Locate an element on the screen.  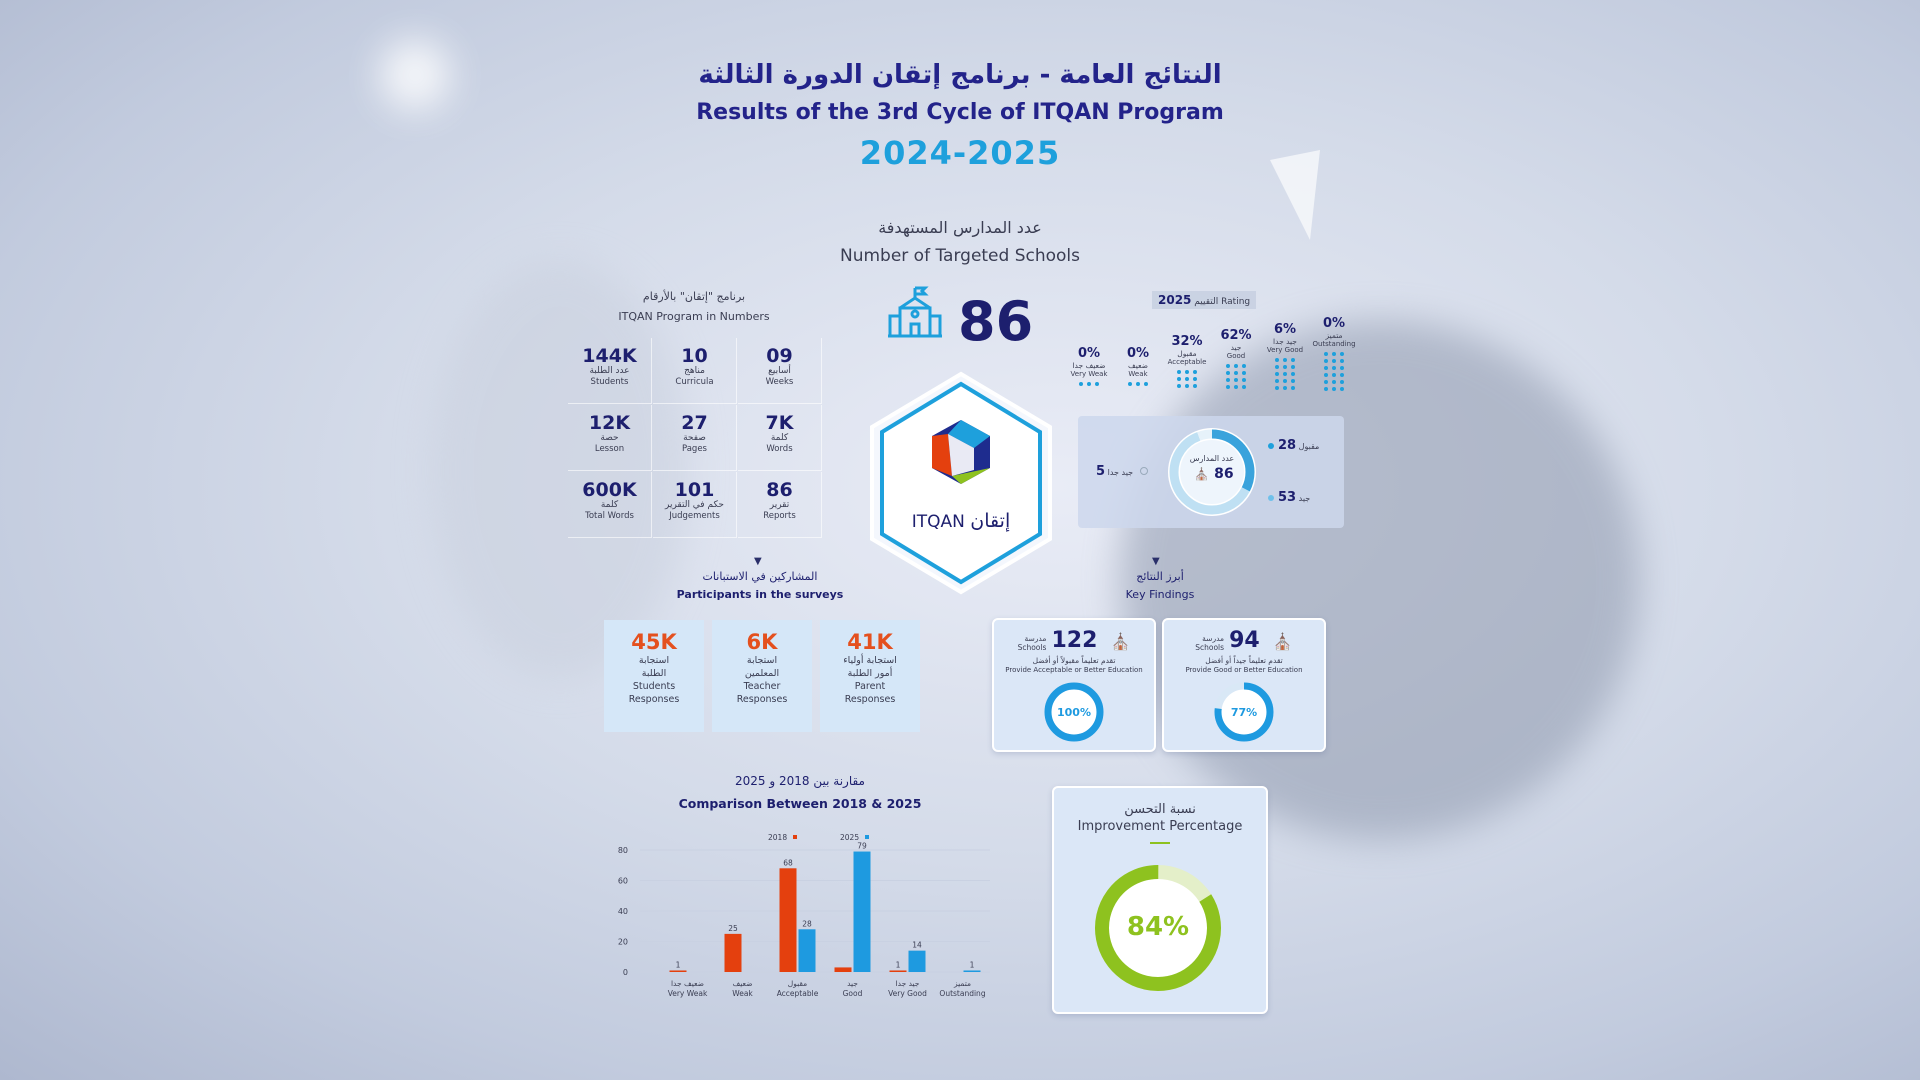
number-cell: 86 تقرير Reports is located at coordinates (780, 505).